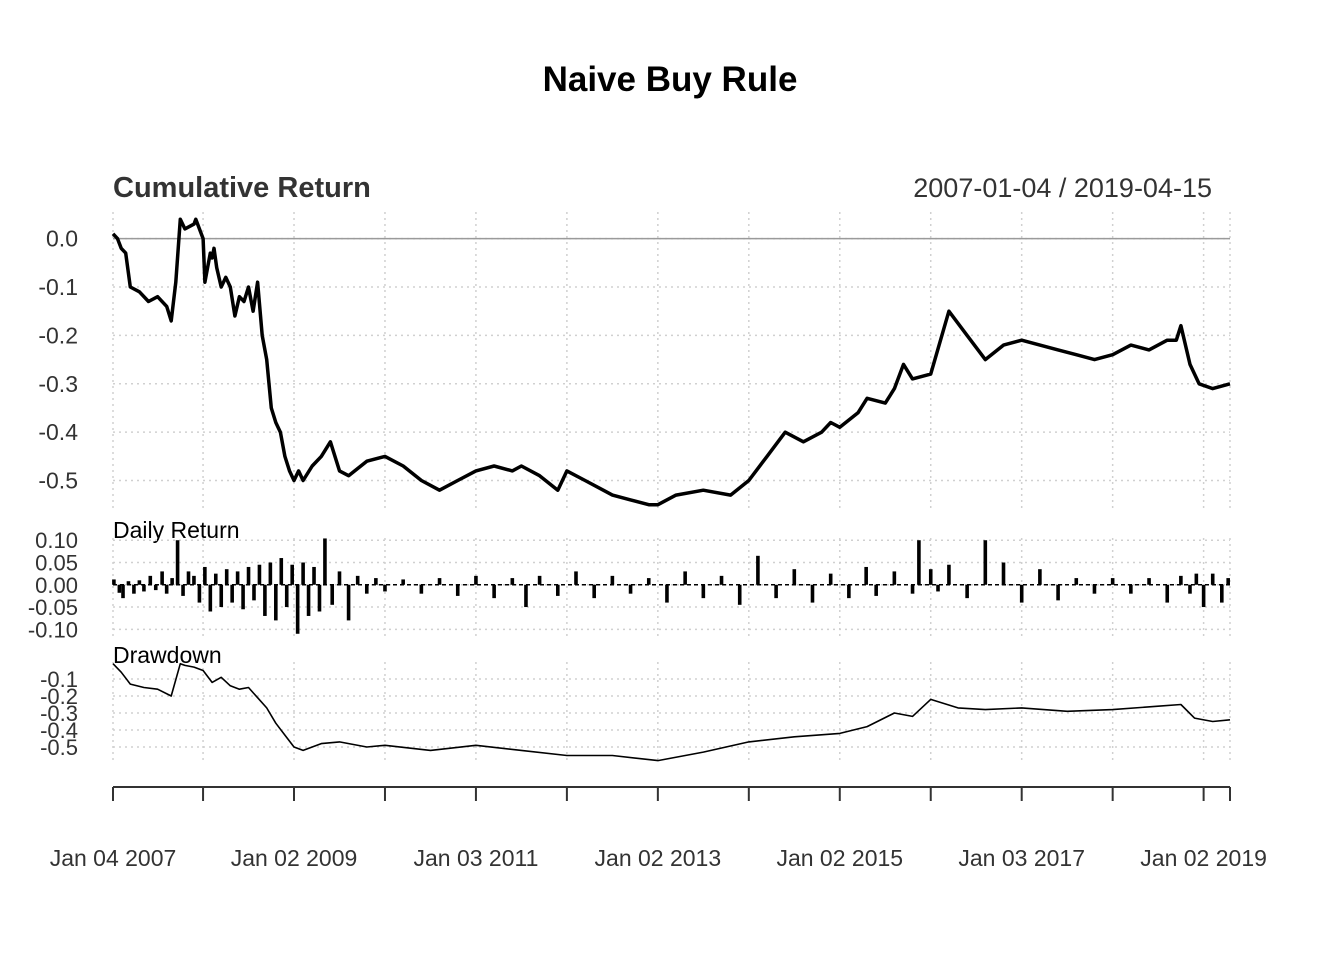 This screenshot has height=960, width=1344. I want to click on x-tick-label: Jan 02 2019, so click(1203, 858).